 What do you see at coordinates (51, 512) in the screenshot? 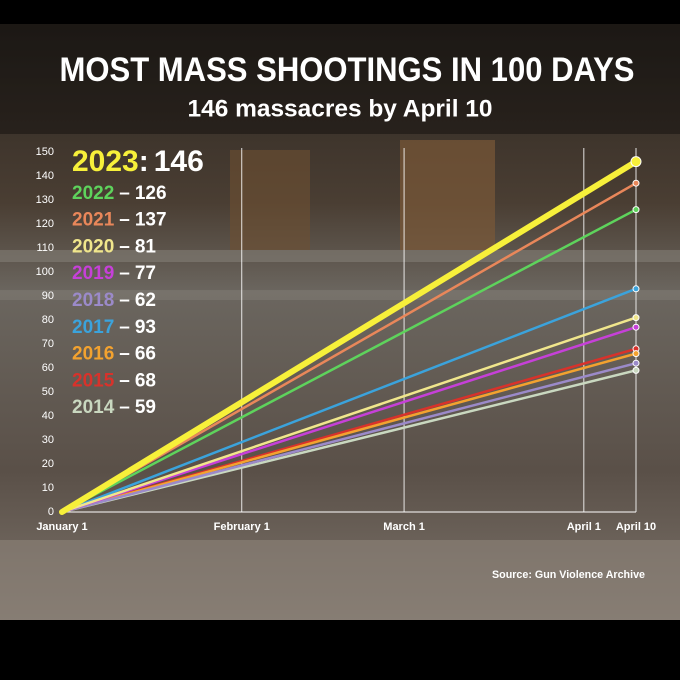
I see `y-tick-label: 0` at bounding box center [51, 512].